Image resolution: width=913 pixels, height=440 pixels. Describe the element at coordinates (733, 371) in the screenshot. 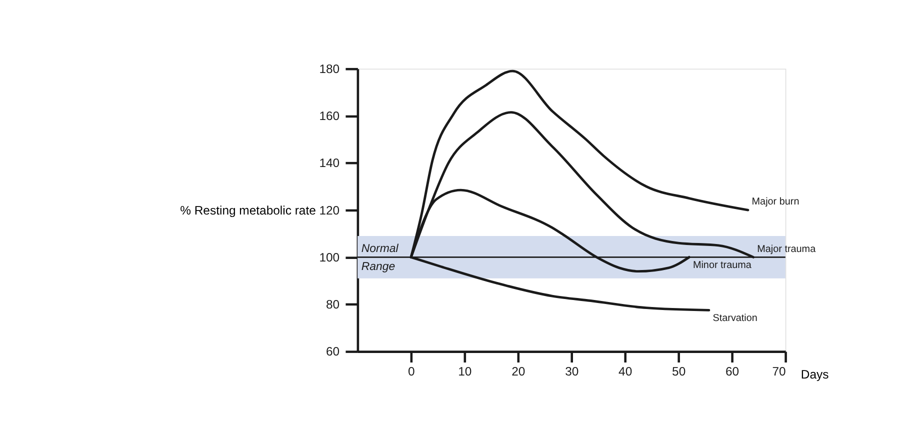

I see `x-tick-label: 60` at that location.